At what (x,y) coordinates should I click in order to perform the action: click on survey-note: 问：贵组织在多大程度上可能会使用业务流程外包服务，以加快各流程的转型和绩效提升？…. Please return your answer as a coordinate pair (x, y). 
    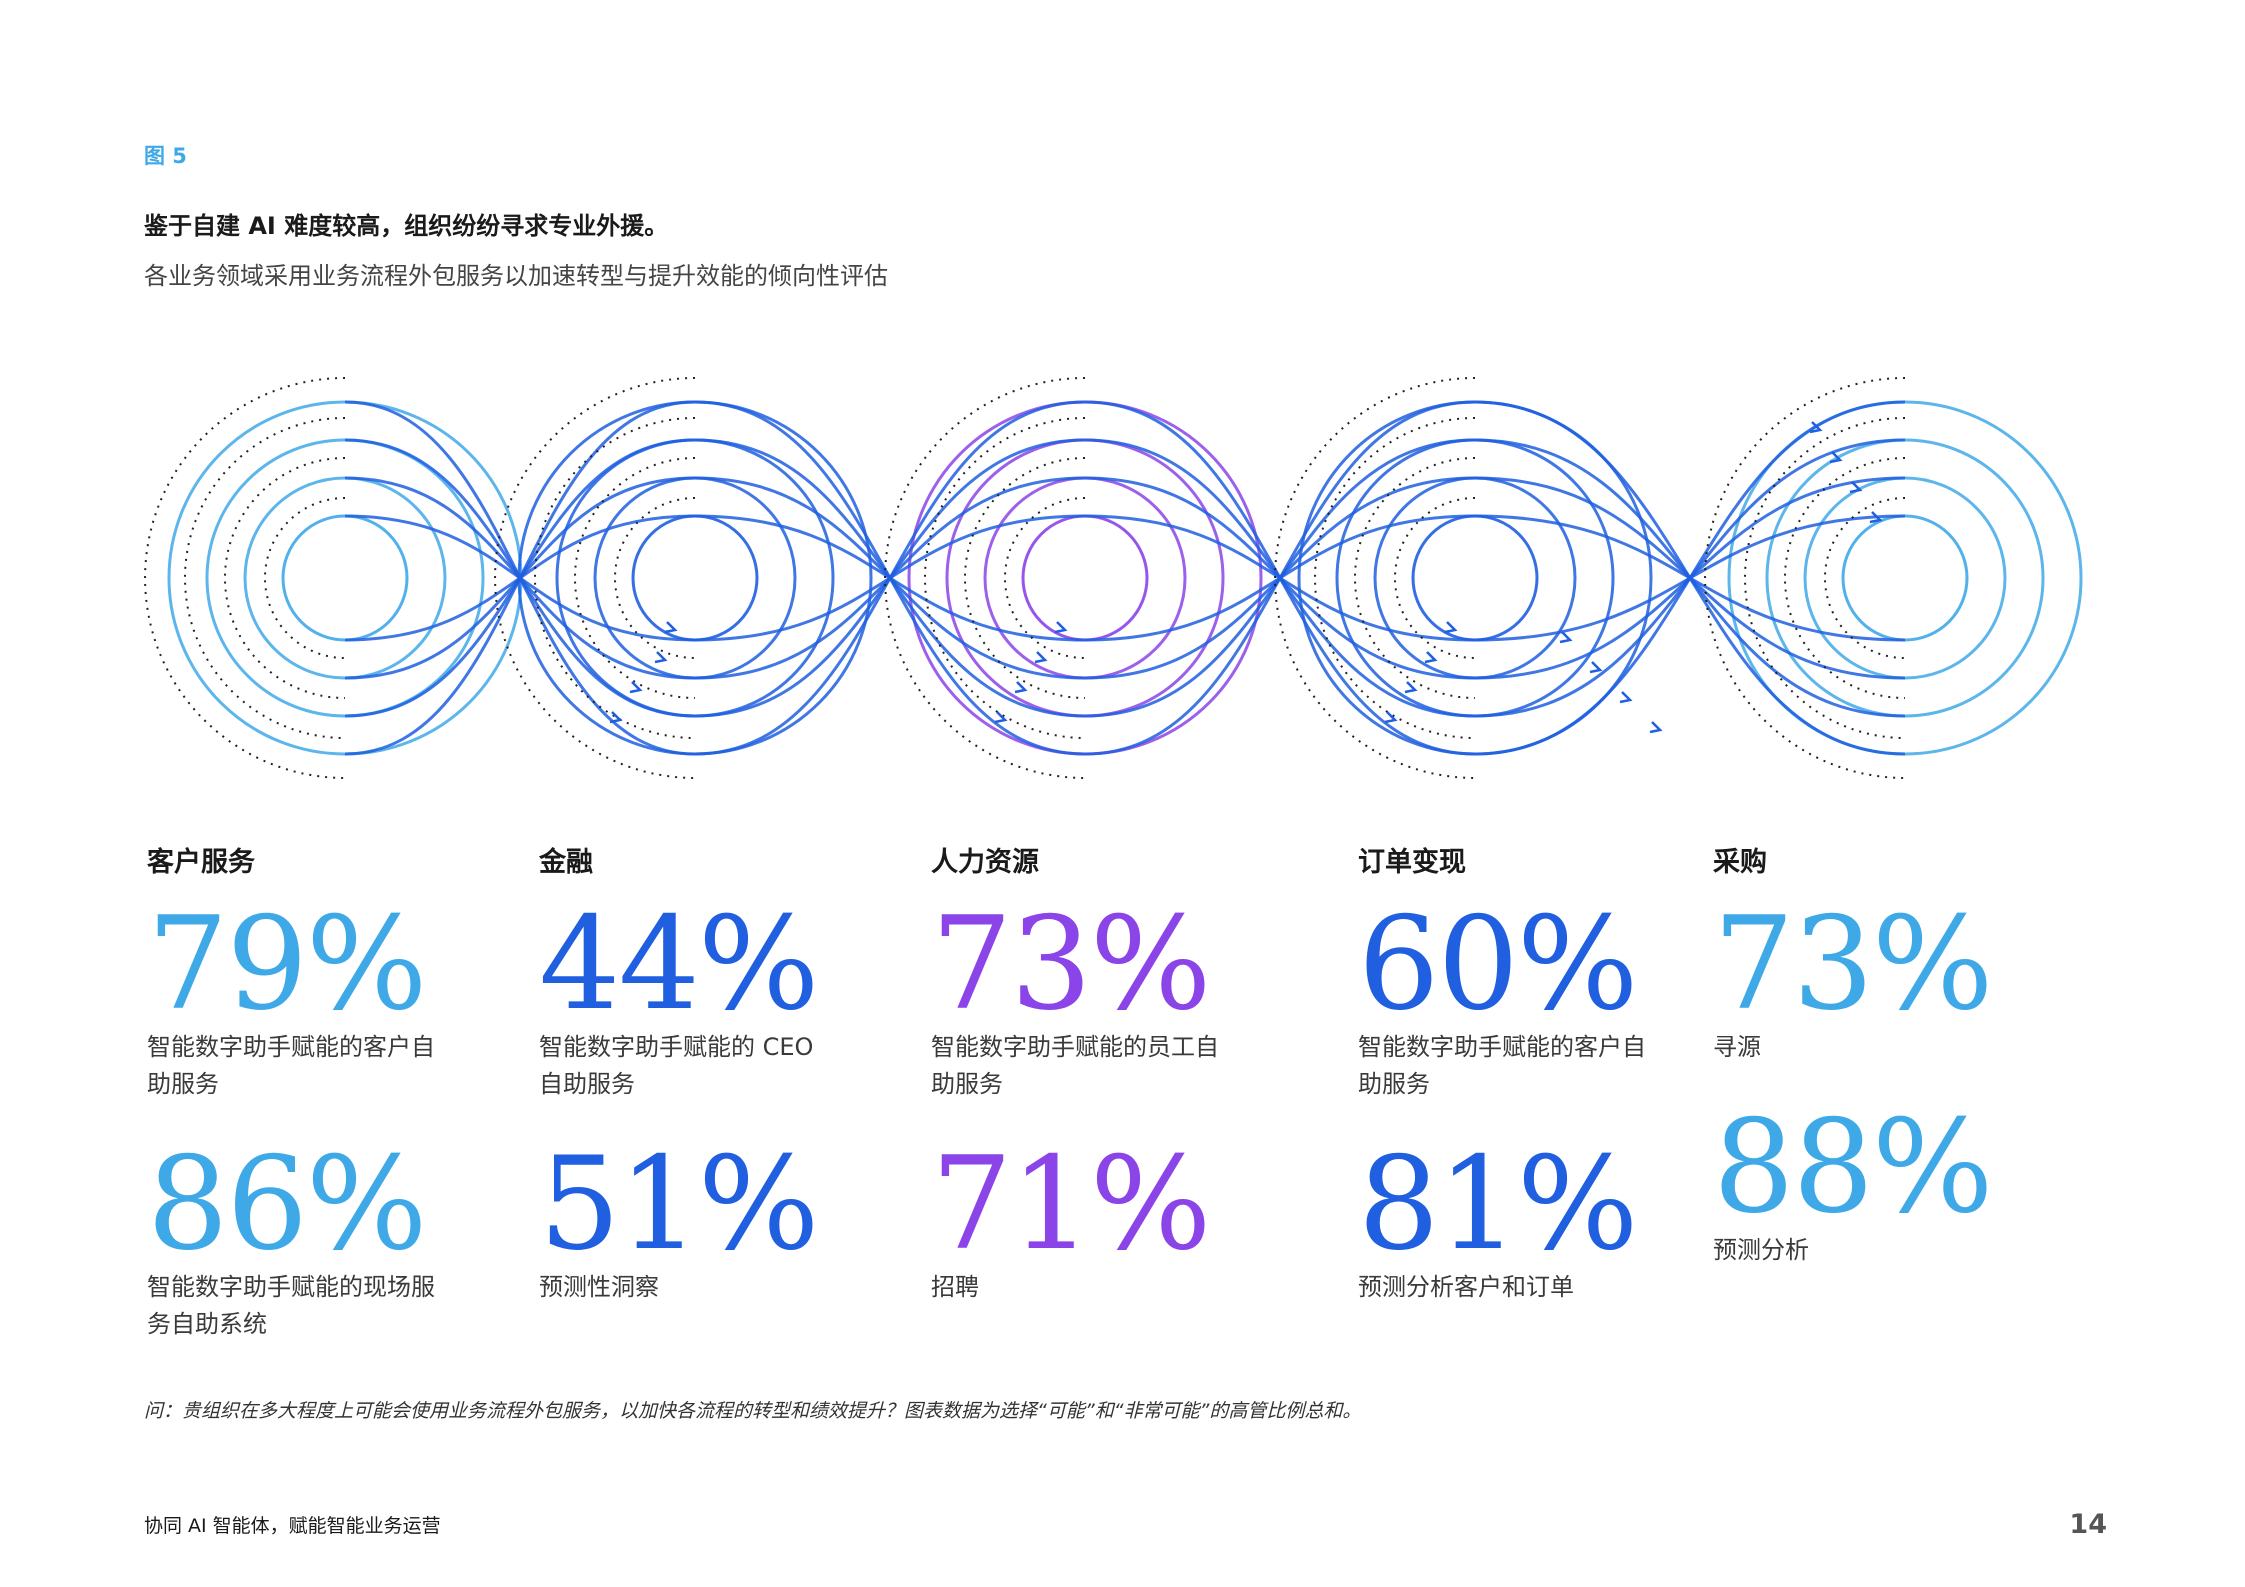
    Looking at the image, I should click on (753, 1411).